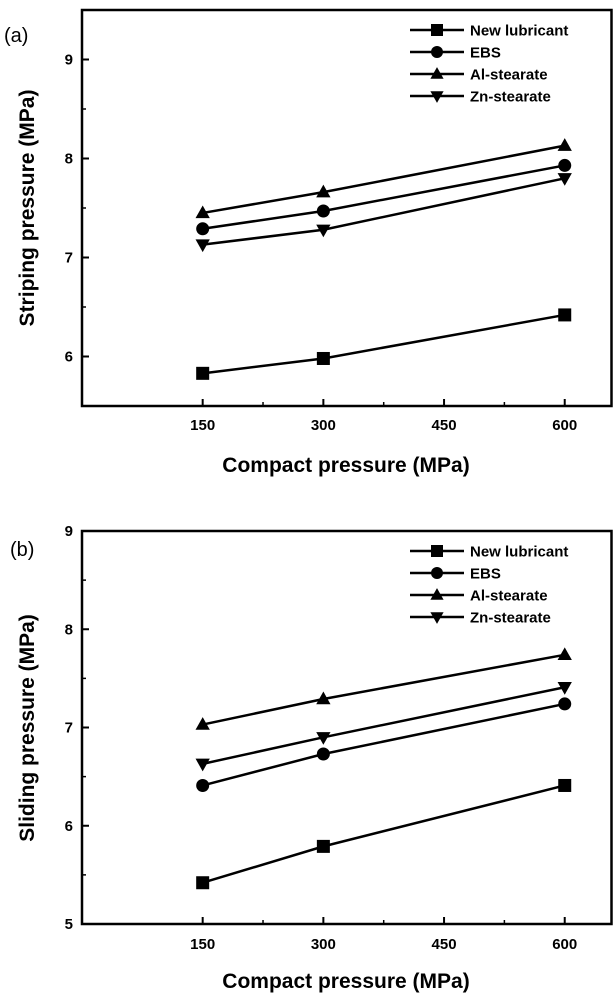 The image size is (613, 1000). Describe the element at coordinates (202, 425) in the screenshot. I see `panel-a-x-tick-label: 150` at that location.